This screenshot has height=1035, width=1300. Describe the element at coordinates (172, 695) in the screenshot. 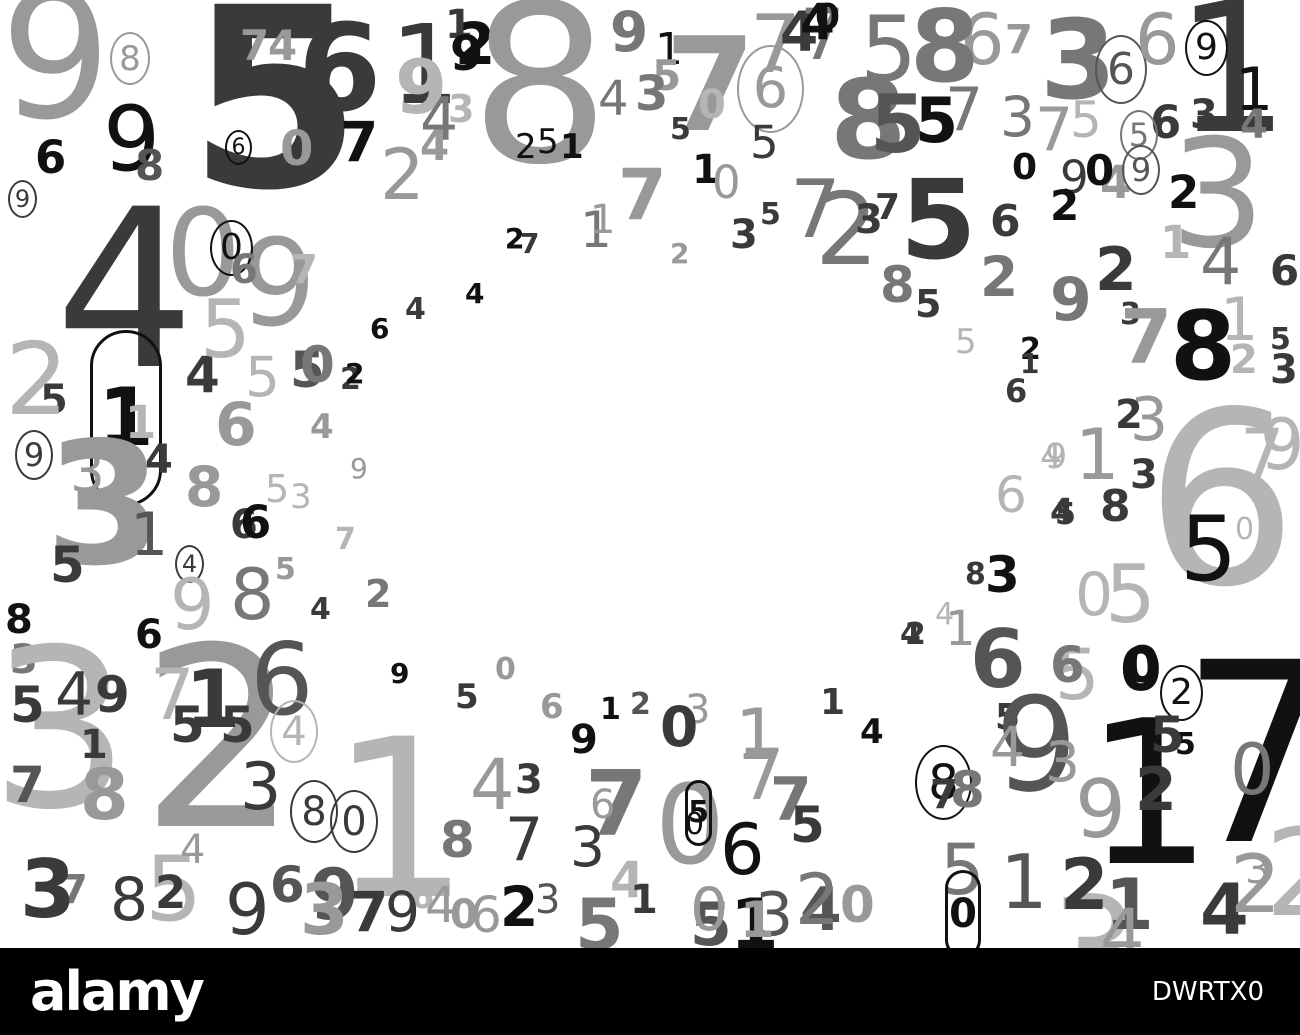

I see `digit-bottom-left: 7` at that location.